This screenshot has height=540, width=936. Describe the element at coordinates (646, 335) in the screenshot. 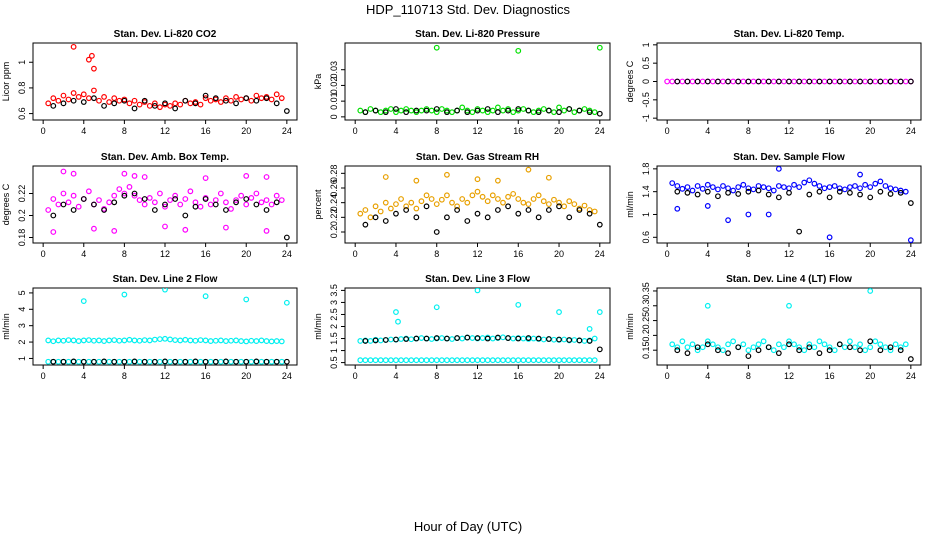

I see `y-tick-label: 0.2` at that location.